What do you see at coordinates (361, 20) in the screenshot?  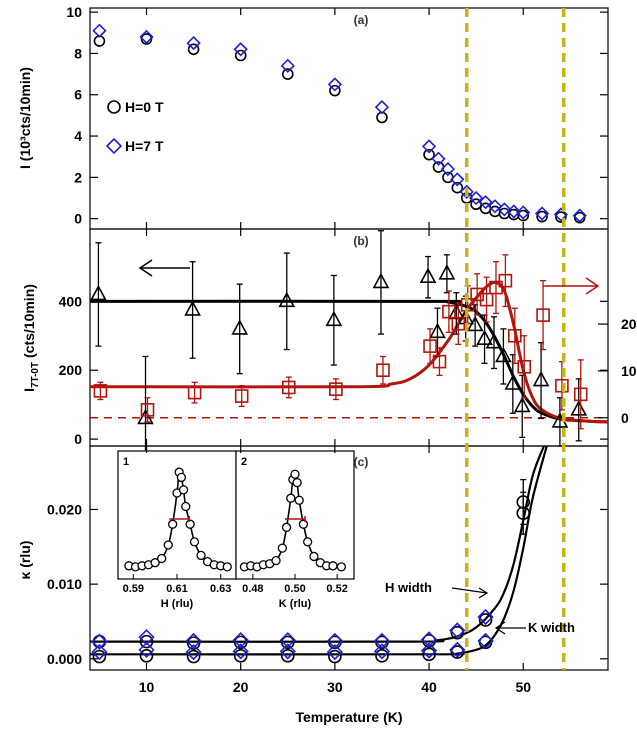 I see `panel-a-label: (a)` at bounding box center [361, 20].